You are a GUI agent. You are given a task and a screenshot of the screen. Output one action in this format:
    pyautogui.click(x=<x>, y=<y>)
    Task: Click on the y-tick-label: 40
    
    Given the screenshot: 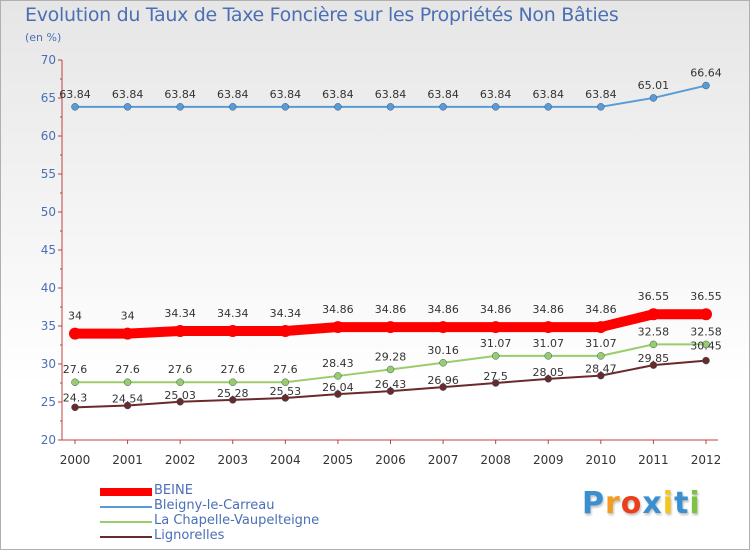 What is the action you would take?
    pyautogui.click(x=48, y=288)
    